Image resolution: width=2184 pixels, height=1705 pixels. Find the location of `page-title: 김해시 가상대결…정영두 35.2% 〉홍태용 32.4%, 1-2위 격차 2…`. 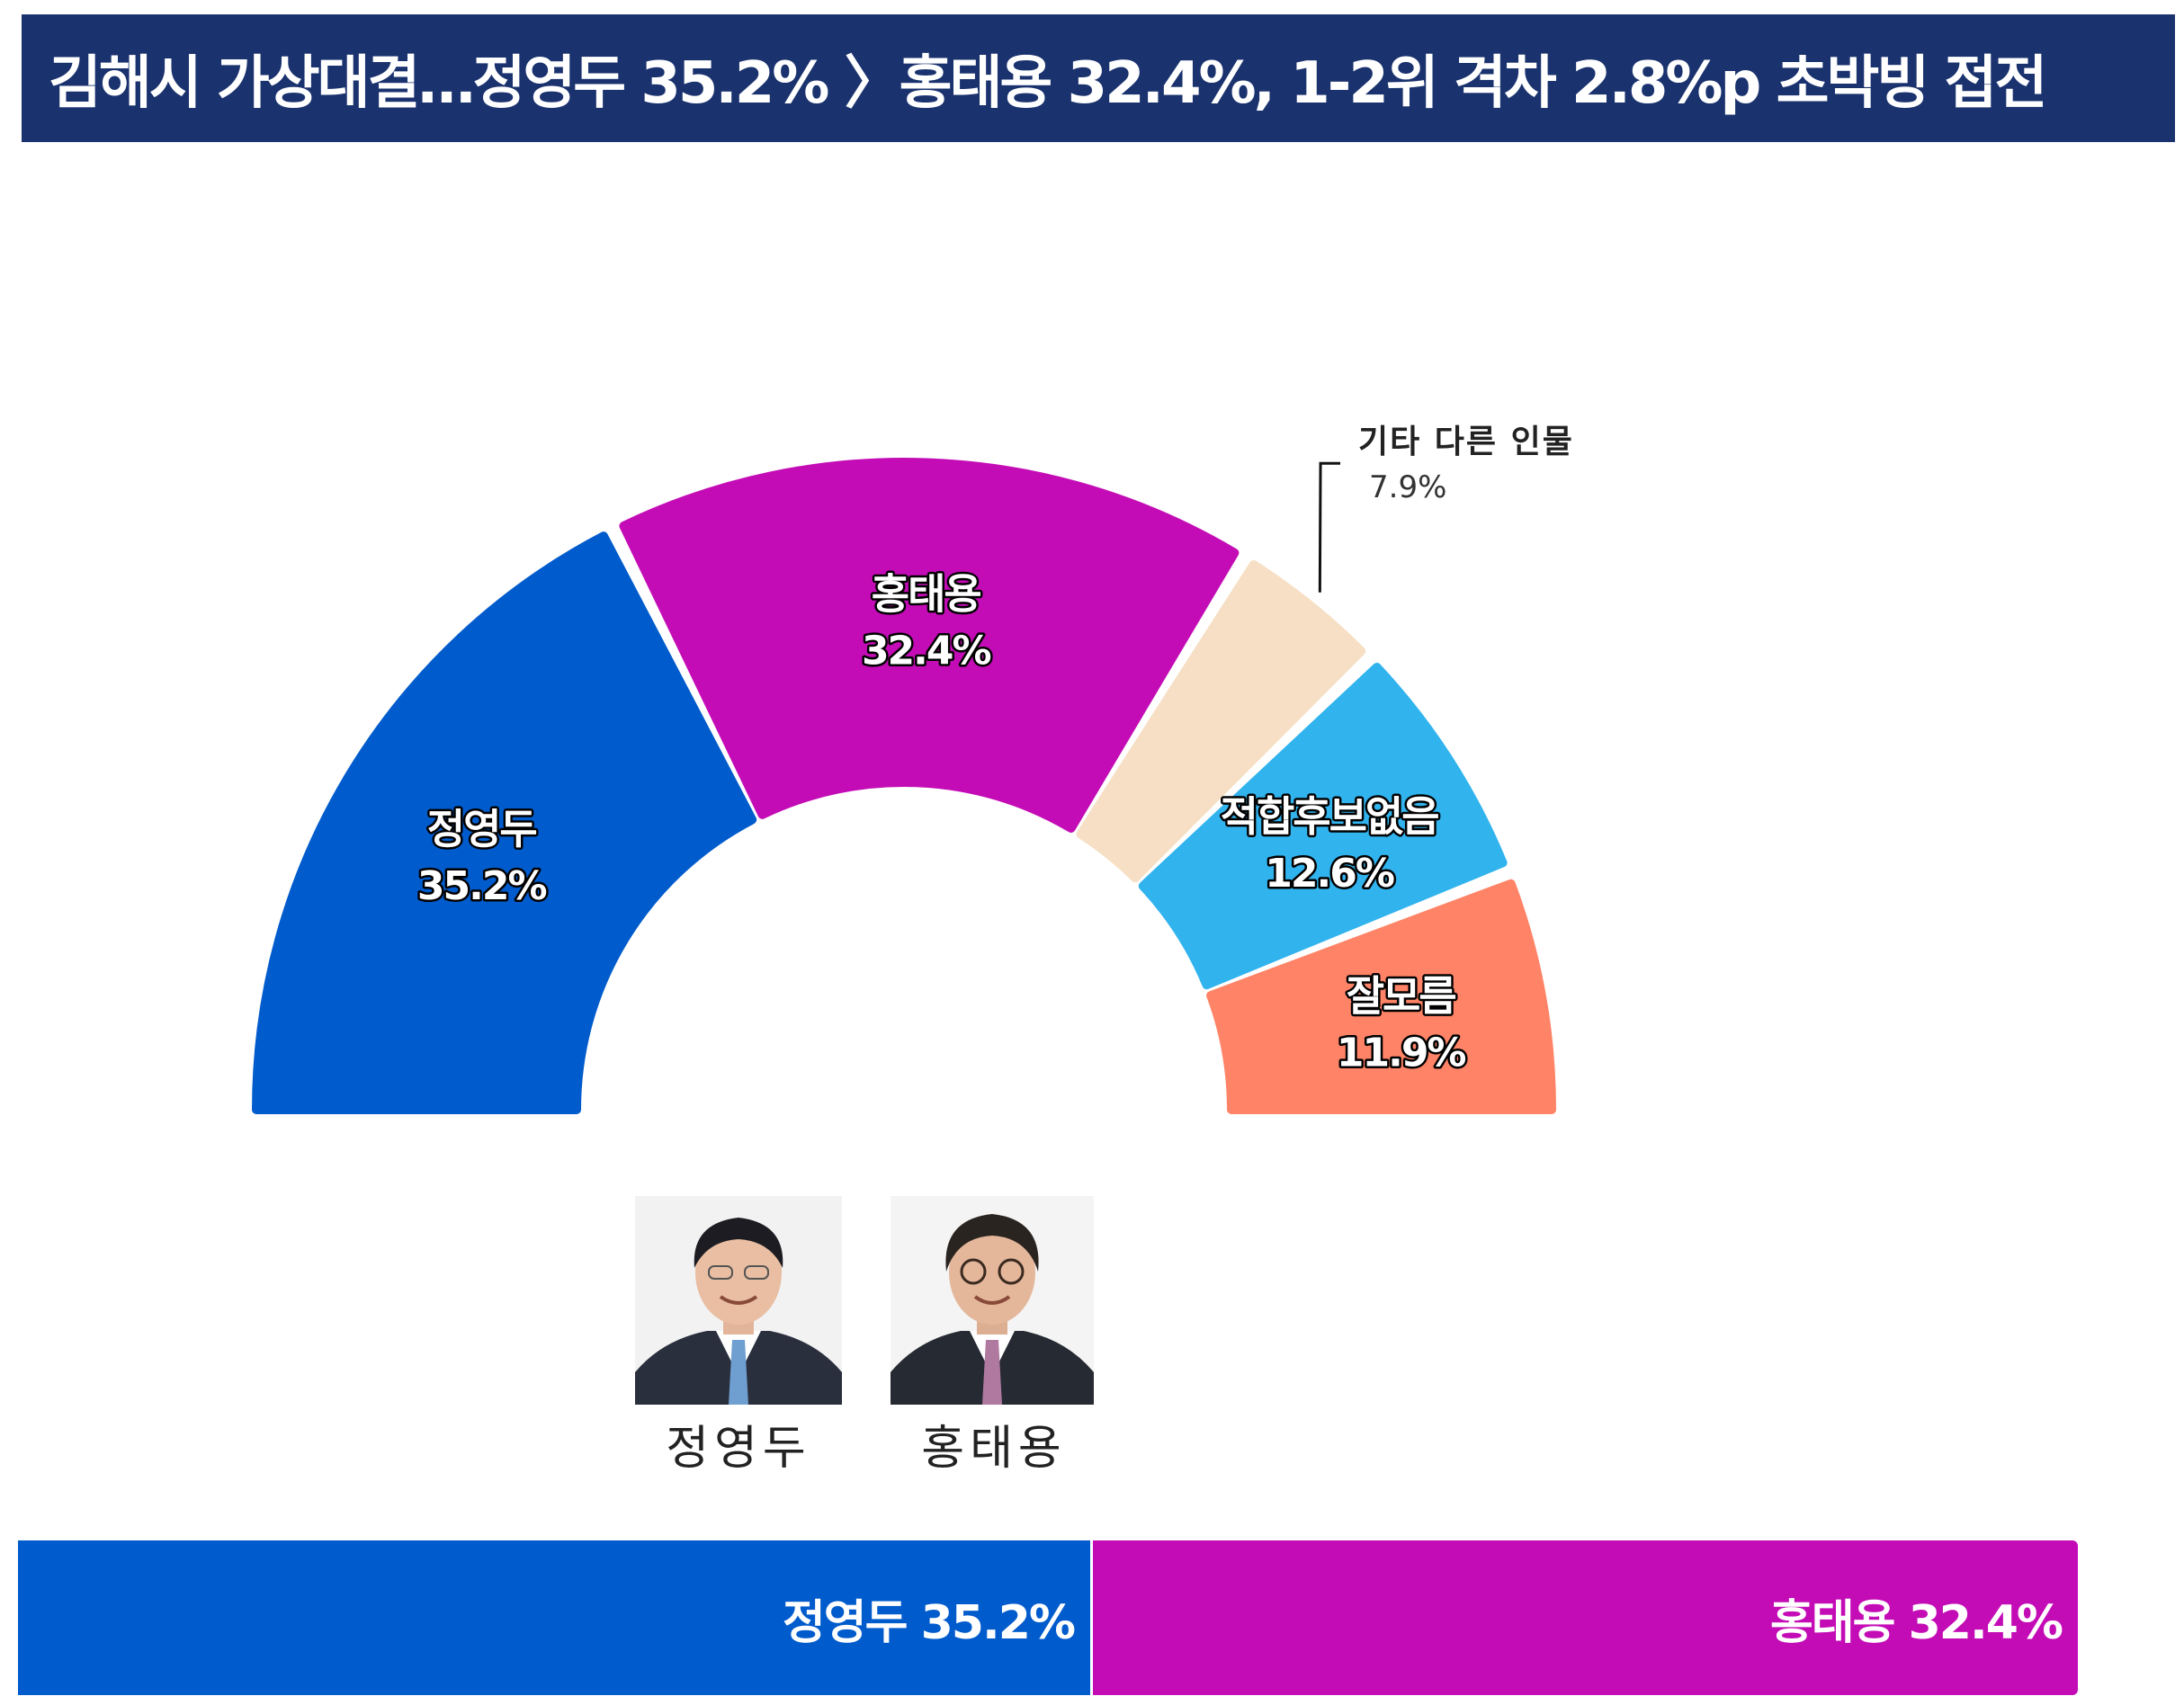

page-title: 김해시 가상대결…정영두 35.2% 〉홍태용 32.4%, 1-2위 격차 2… is located at coordinates (1048, 83).